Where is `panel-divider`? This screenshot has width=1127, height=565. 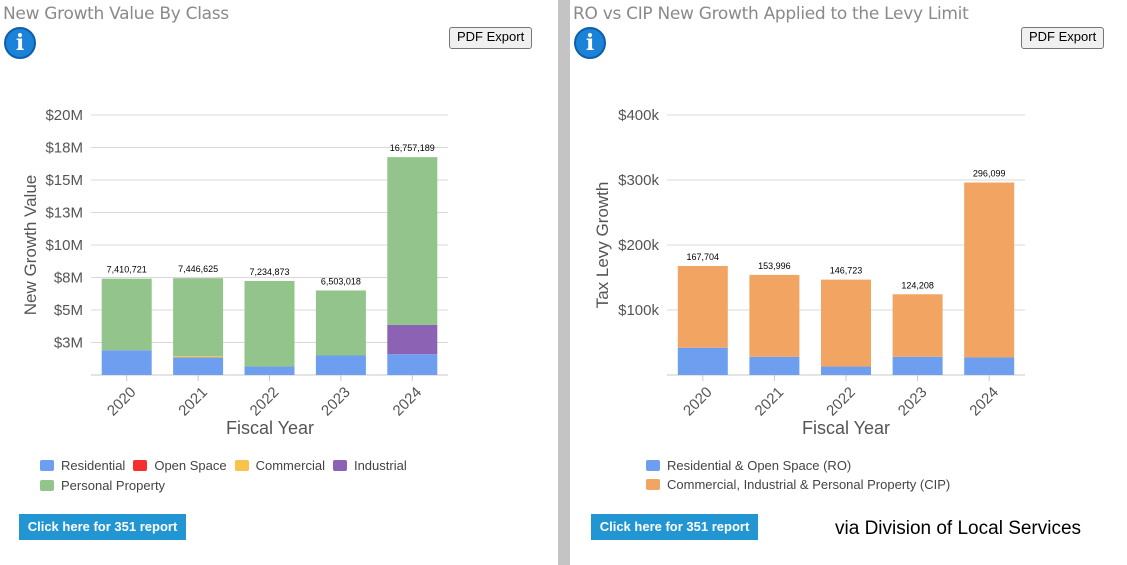 panel-divider is located at coordinates (564, 282).